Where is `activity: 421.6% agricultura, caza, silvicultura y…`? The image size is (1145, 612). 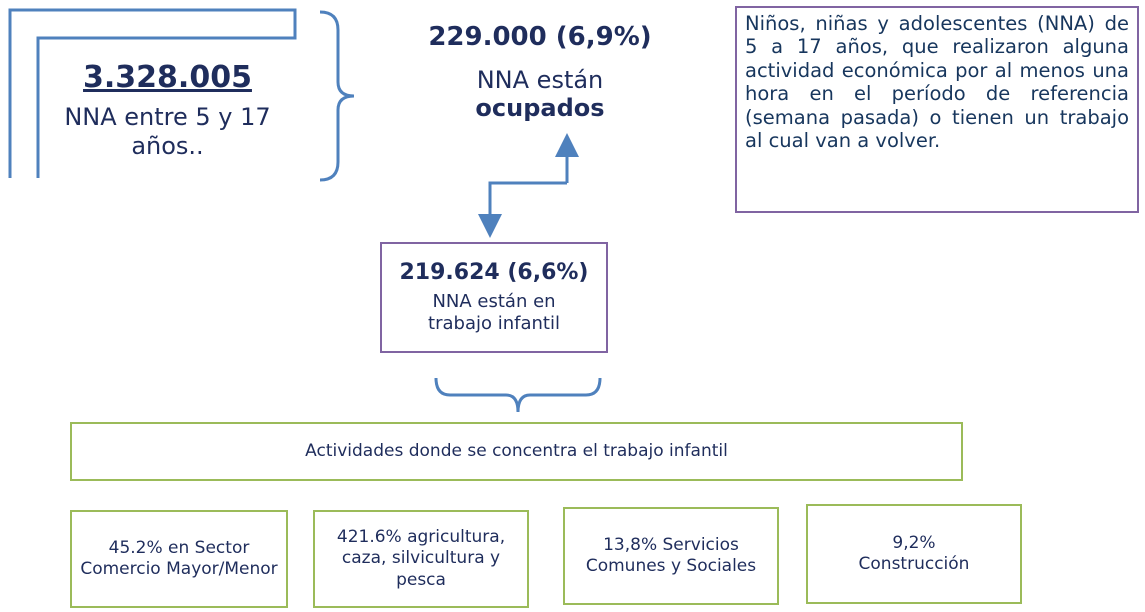
activity: 421.6% agricultura, caza, silvicultura y… is located at coordinates (421, 559).